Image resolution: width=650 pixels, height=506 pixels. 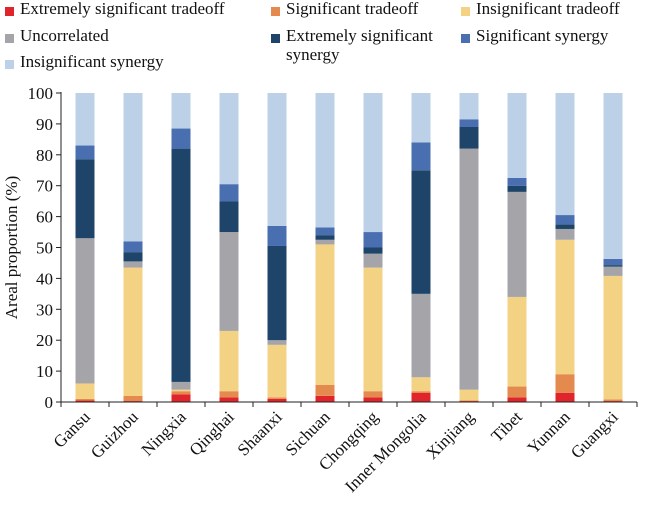 What do you see at coordinates (49, 402) in the screenshot?
I see `y-tick-label-0: 0` at bounding box center [49, 402].